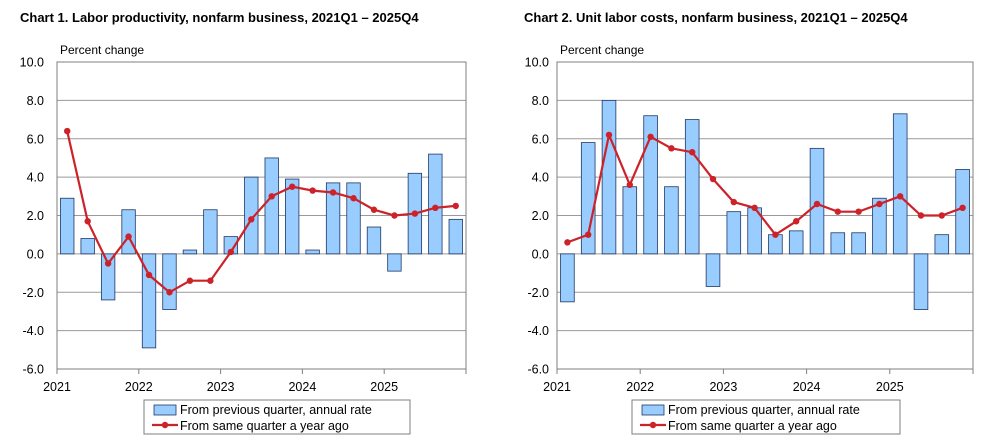 The image size is (991, 444). I want to click on line-point-2024Q2, so click(333, 192).